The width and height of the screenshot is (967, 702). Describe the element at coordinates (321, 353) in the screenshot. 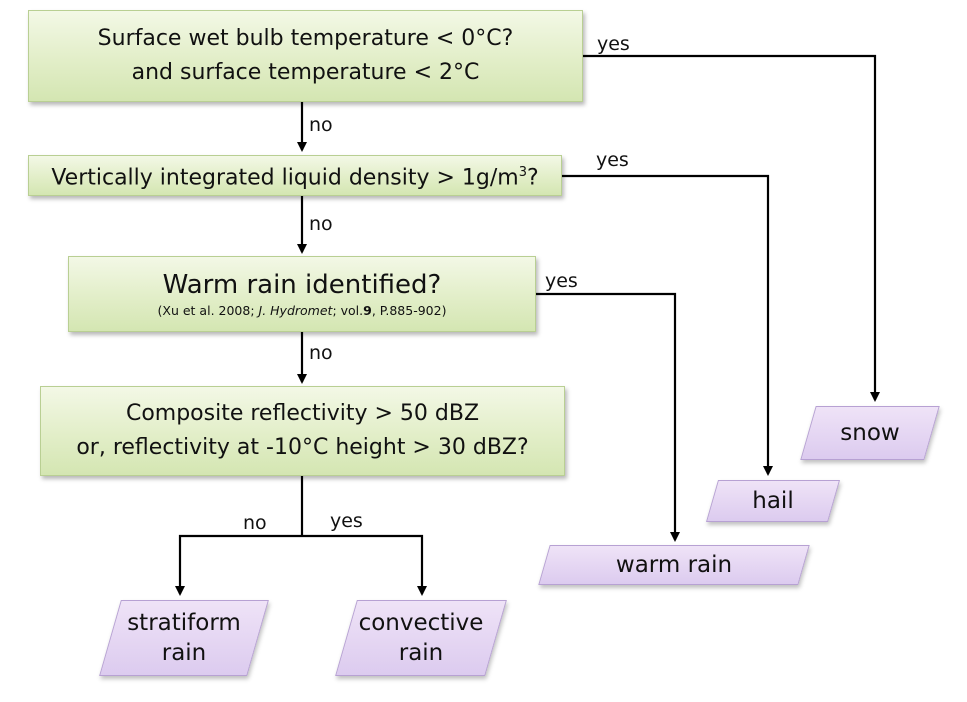

I see `edge-no-3: no` at that location.